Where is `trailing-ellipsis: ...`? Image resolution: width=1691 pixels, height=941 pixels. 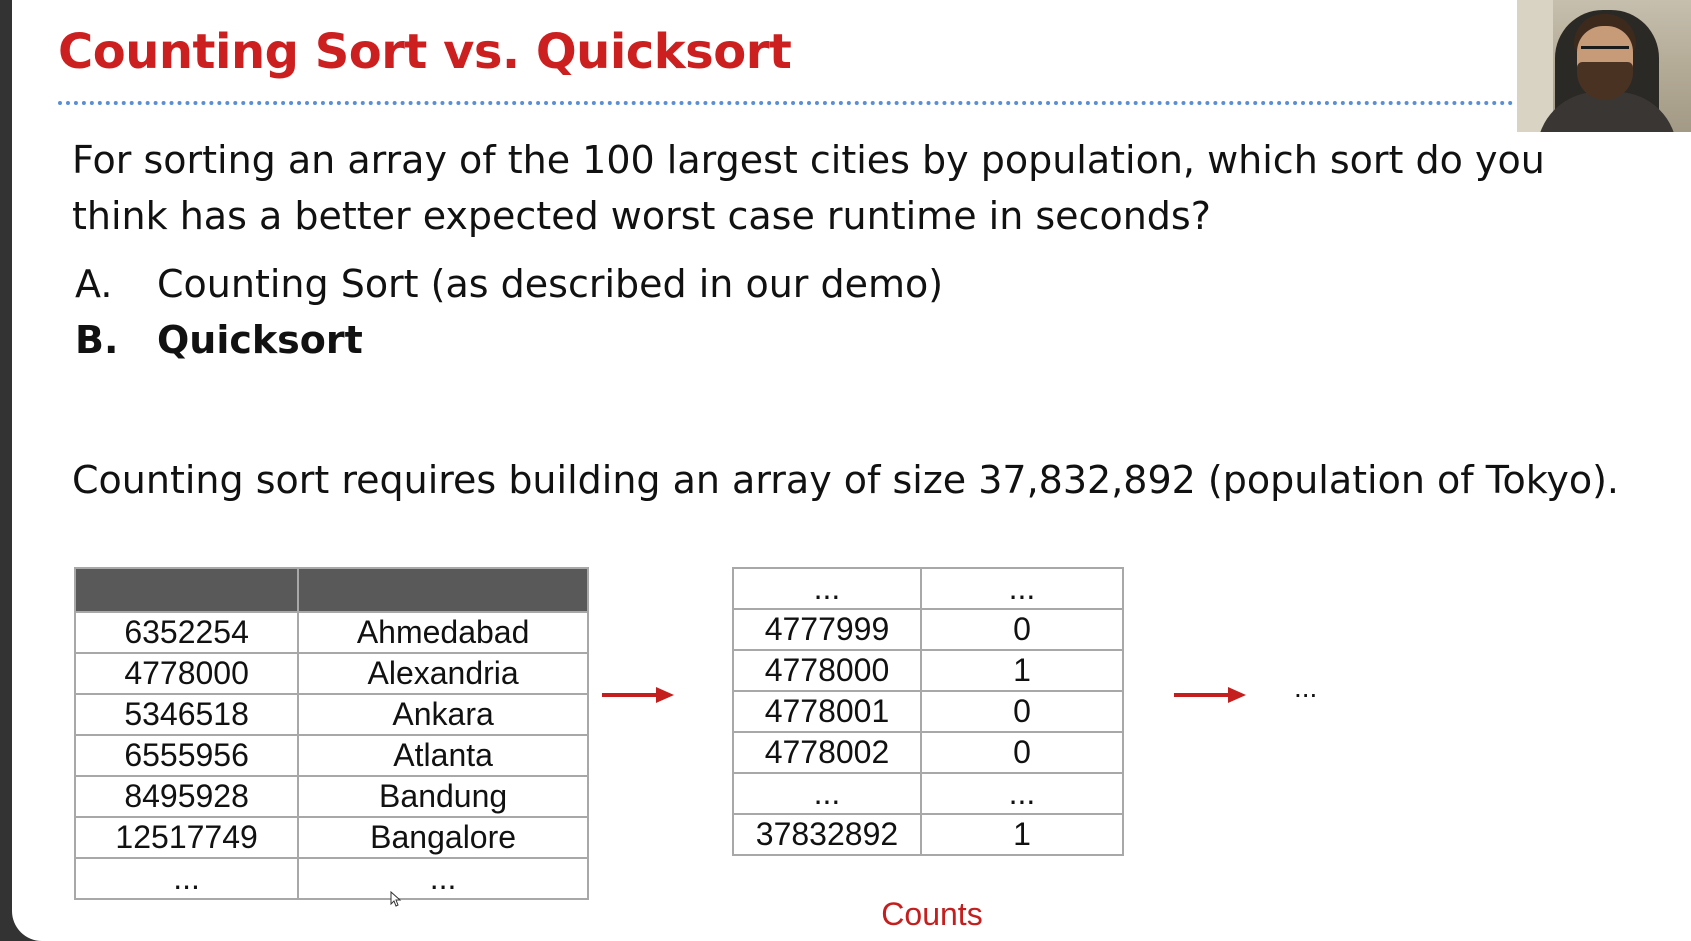
trailing-ellipsis: ... is located at coordinates (1306, 687).